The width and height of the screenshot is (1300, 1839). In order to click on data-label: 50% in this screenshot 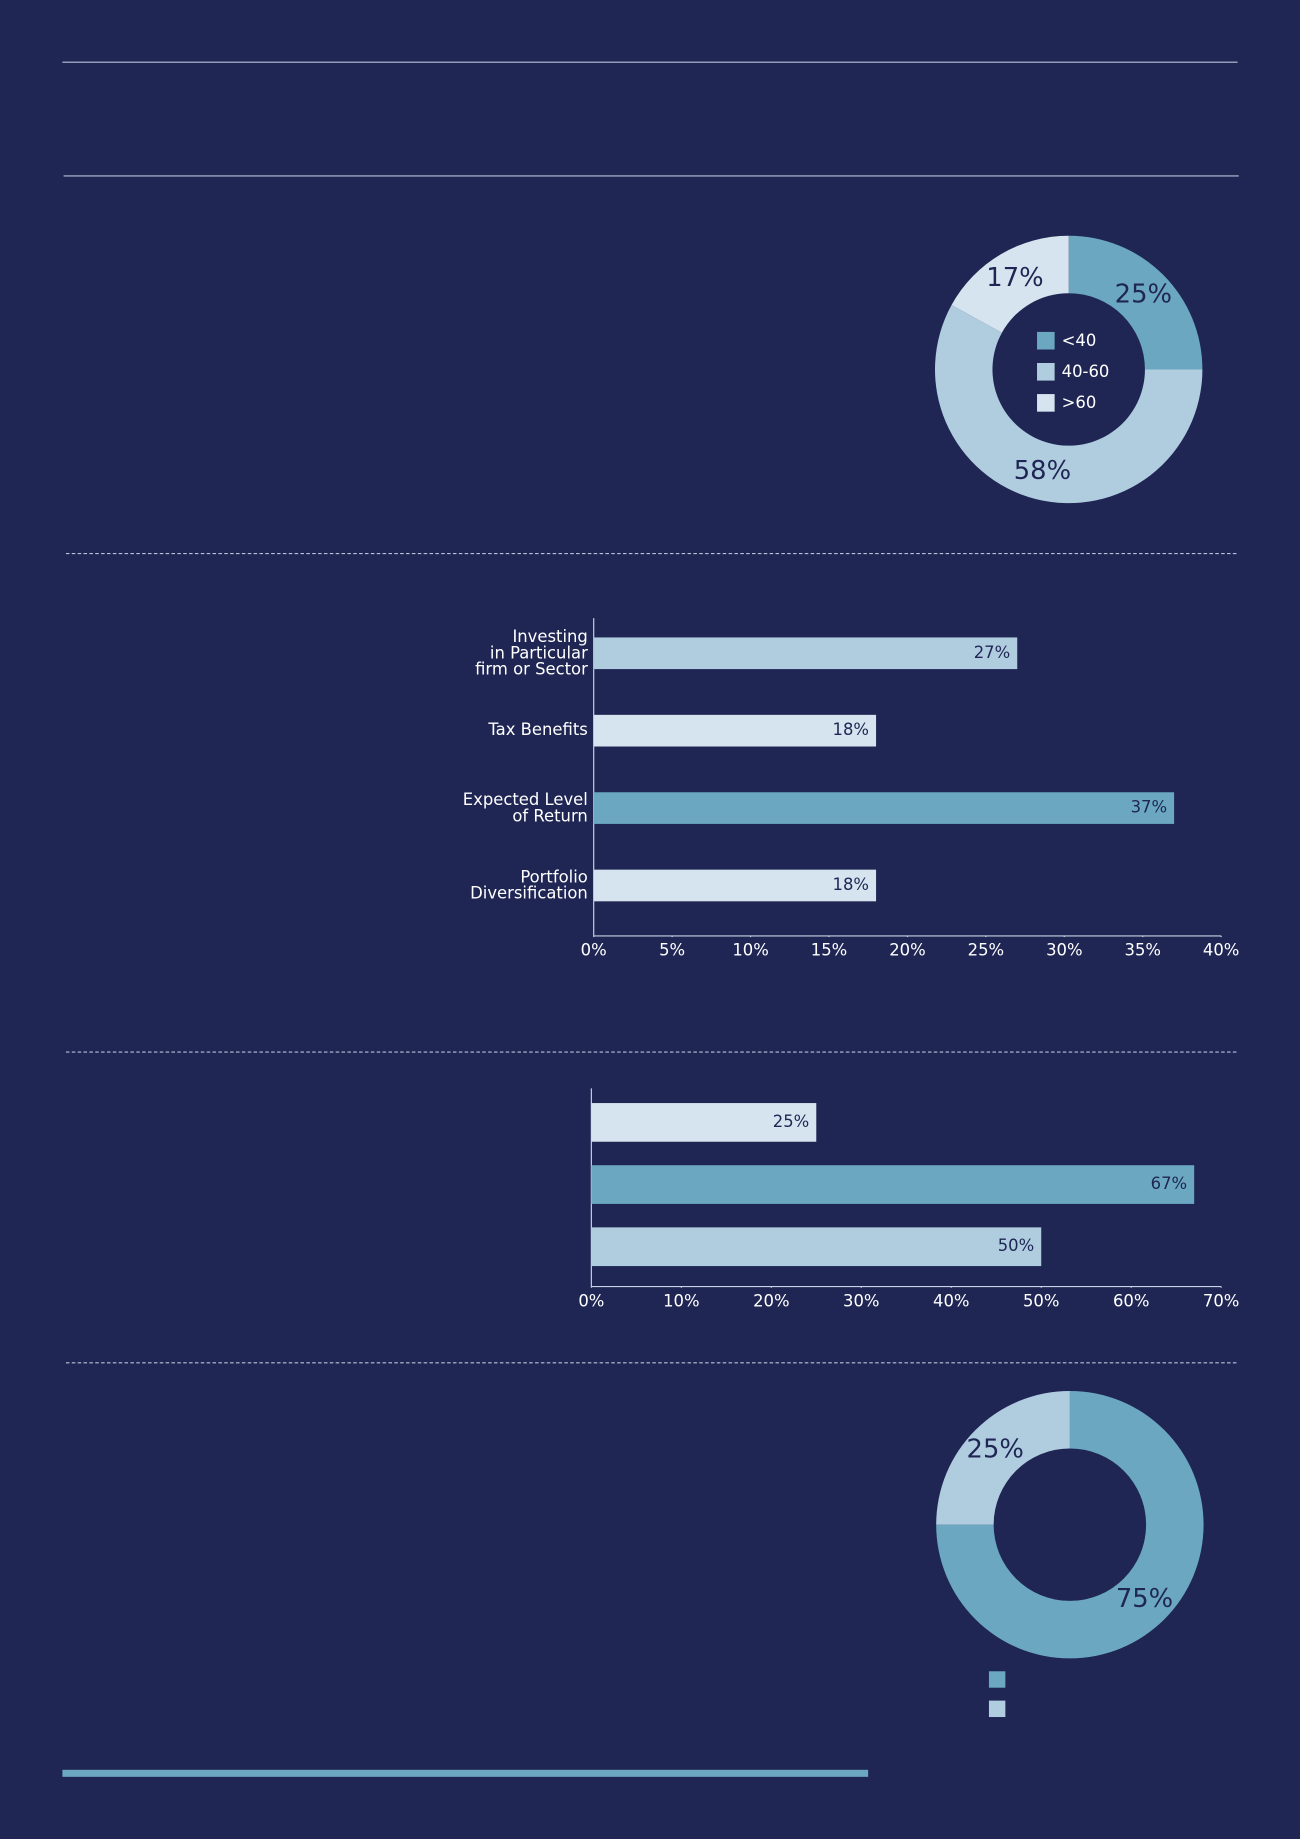, I will do `click(1016, 1245)`.